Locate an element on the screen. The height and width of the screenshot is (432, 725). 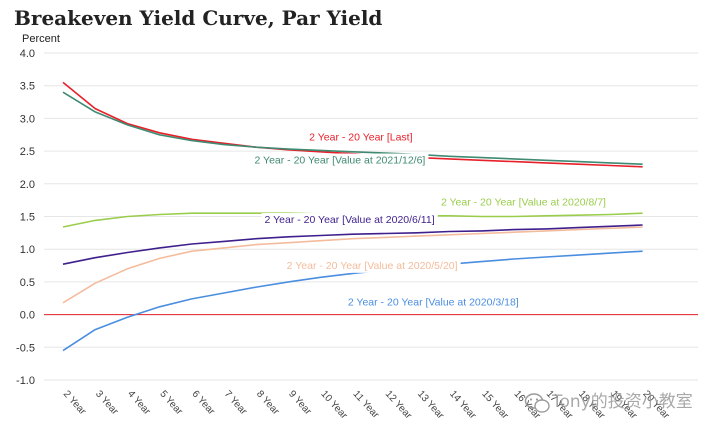
x-tick-label: 12 Year is located at coordinates (398, 405).